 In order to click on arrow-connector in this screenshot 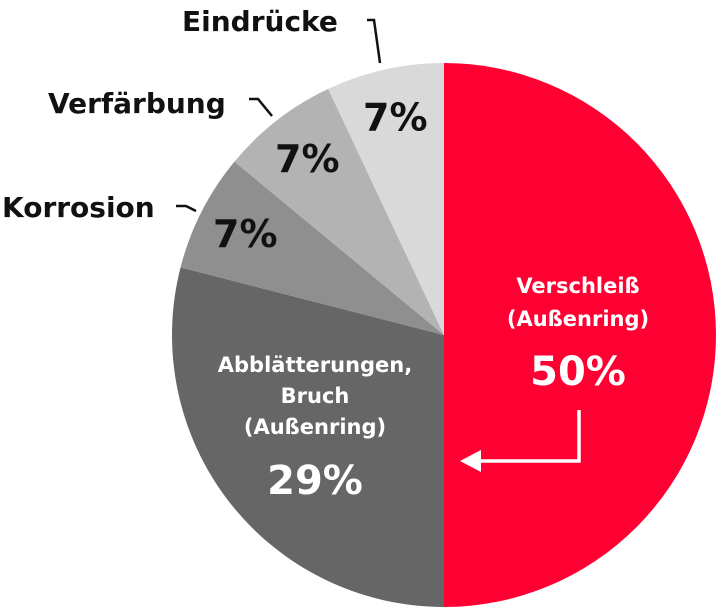, I will do `click(520, 441)`.